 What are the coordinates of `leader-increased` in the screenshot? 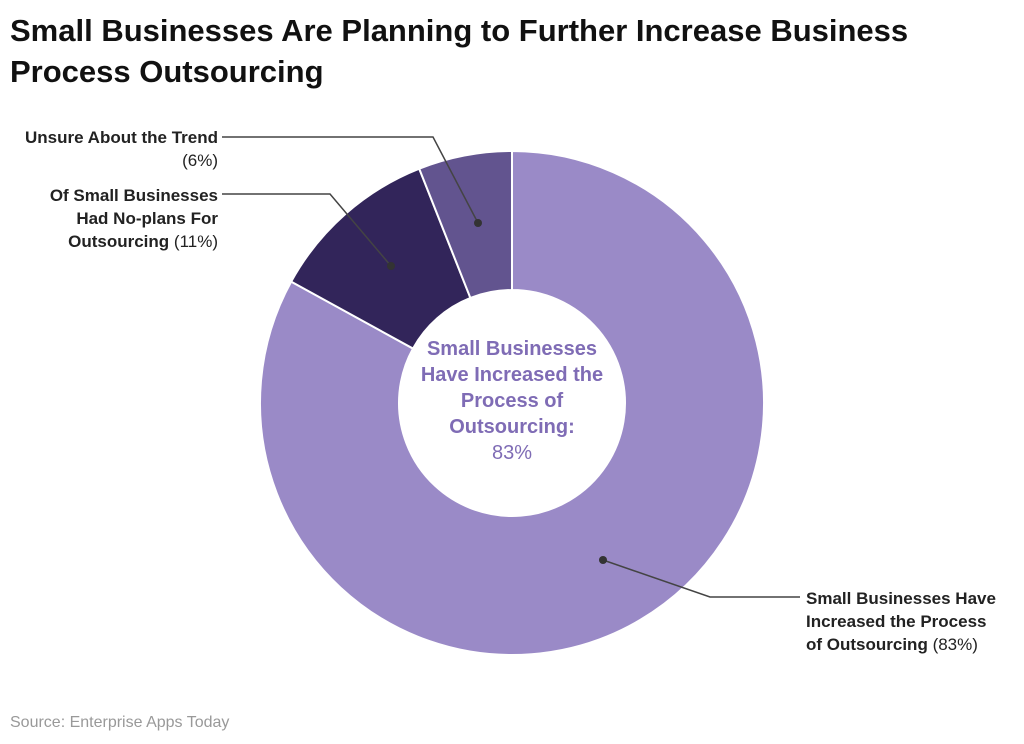 It's located at (701, 578).